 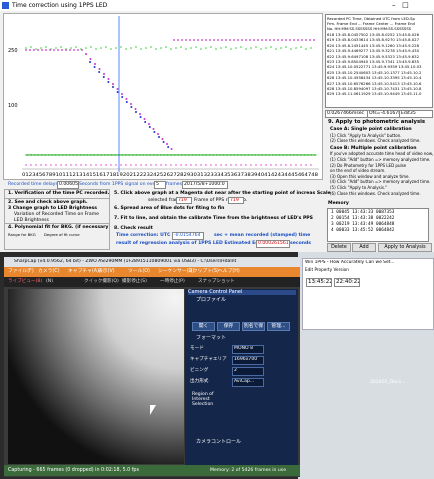 What do you see at coordinates (369, 28) in the screenshot?
I see `list-header: No. HH:MM:SS.SSSSSSS HH:MM:SS.SSSSSSS` at bounding box center [369, 28].